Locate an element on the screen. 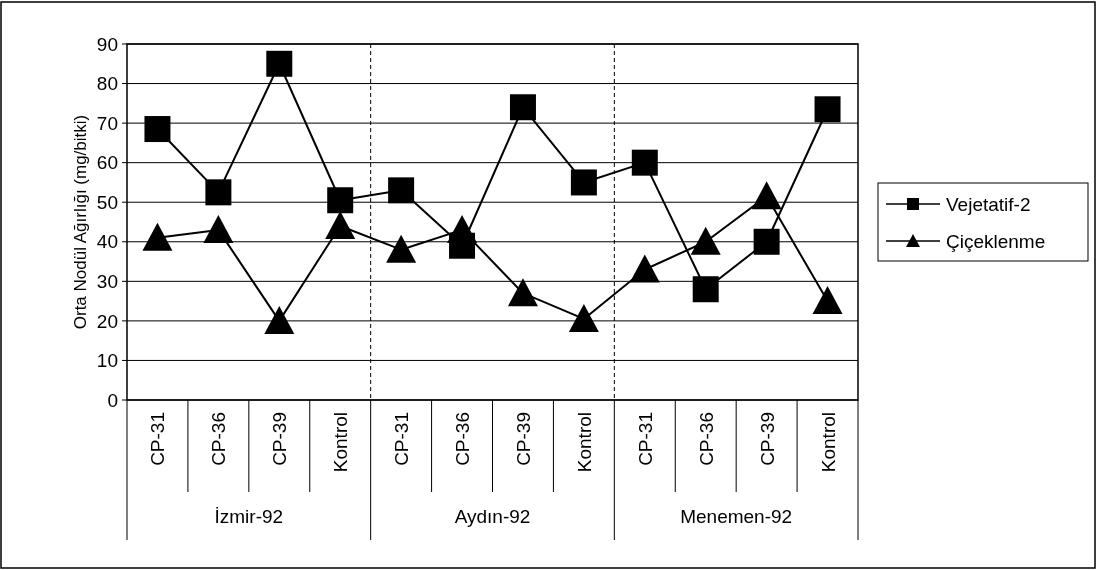  y-tick-label: 50 is located at coordinates (107, 202).